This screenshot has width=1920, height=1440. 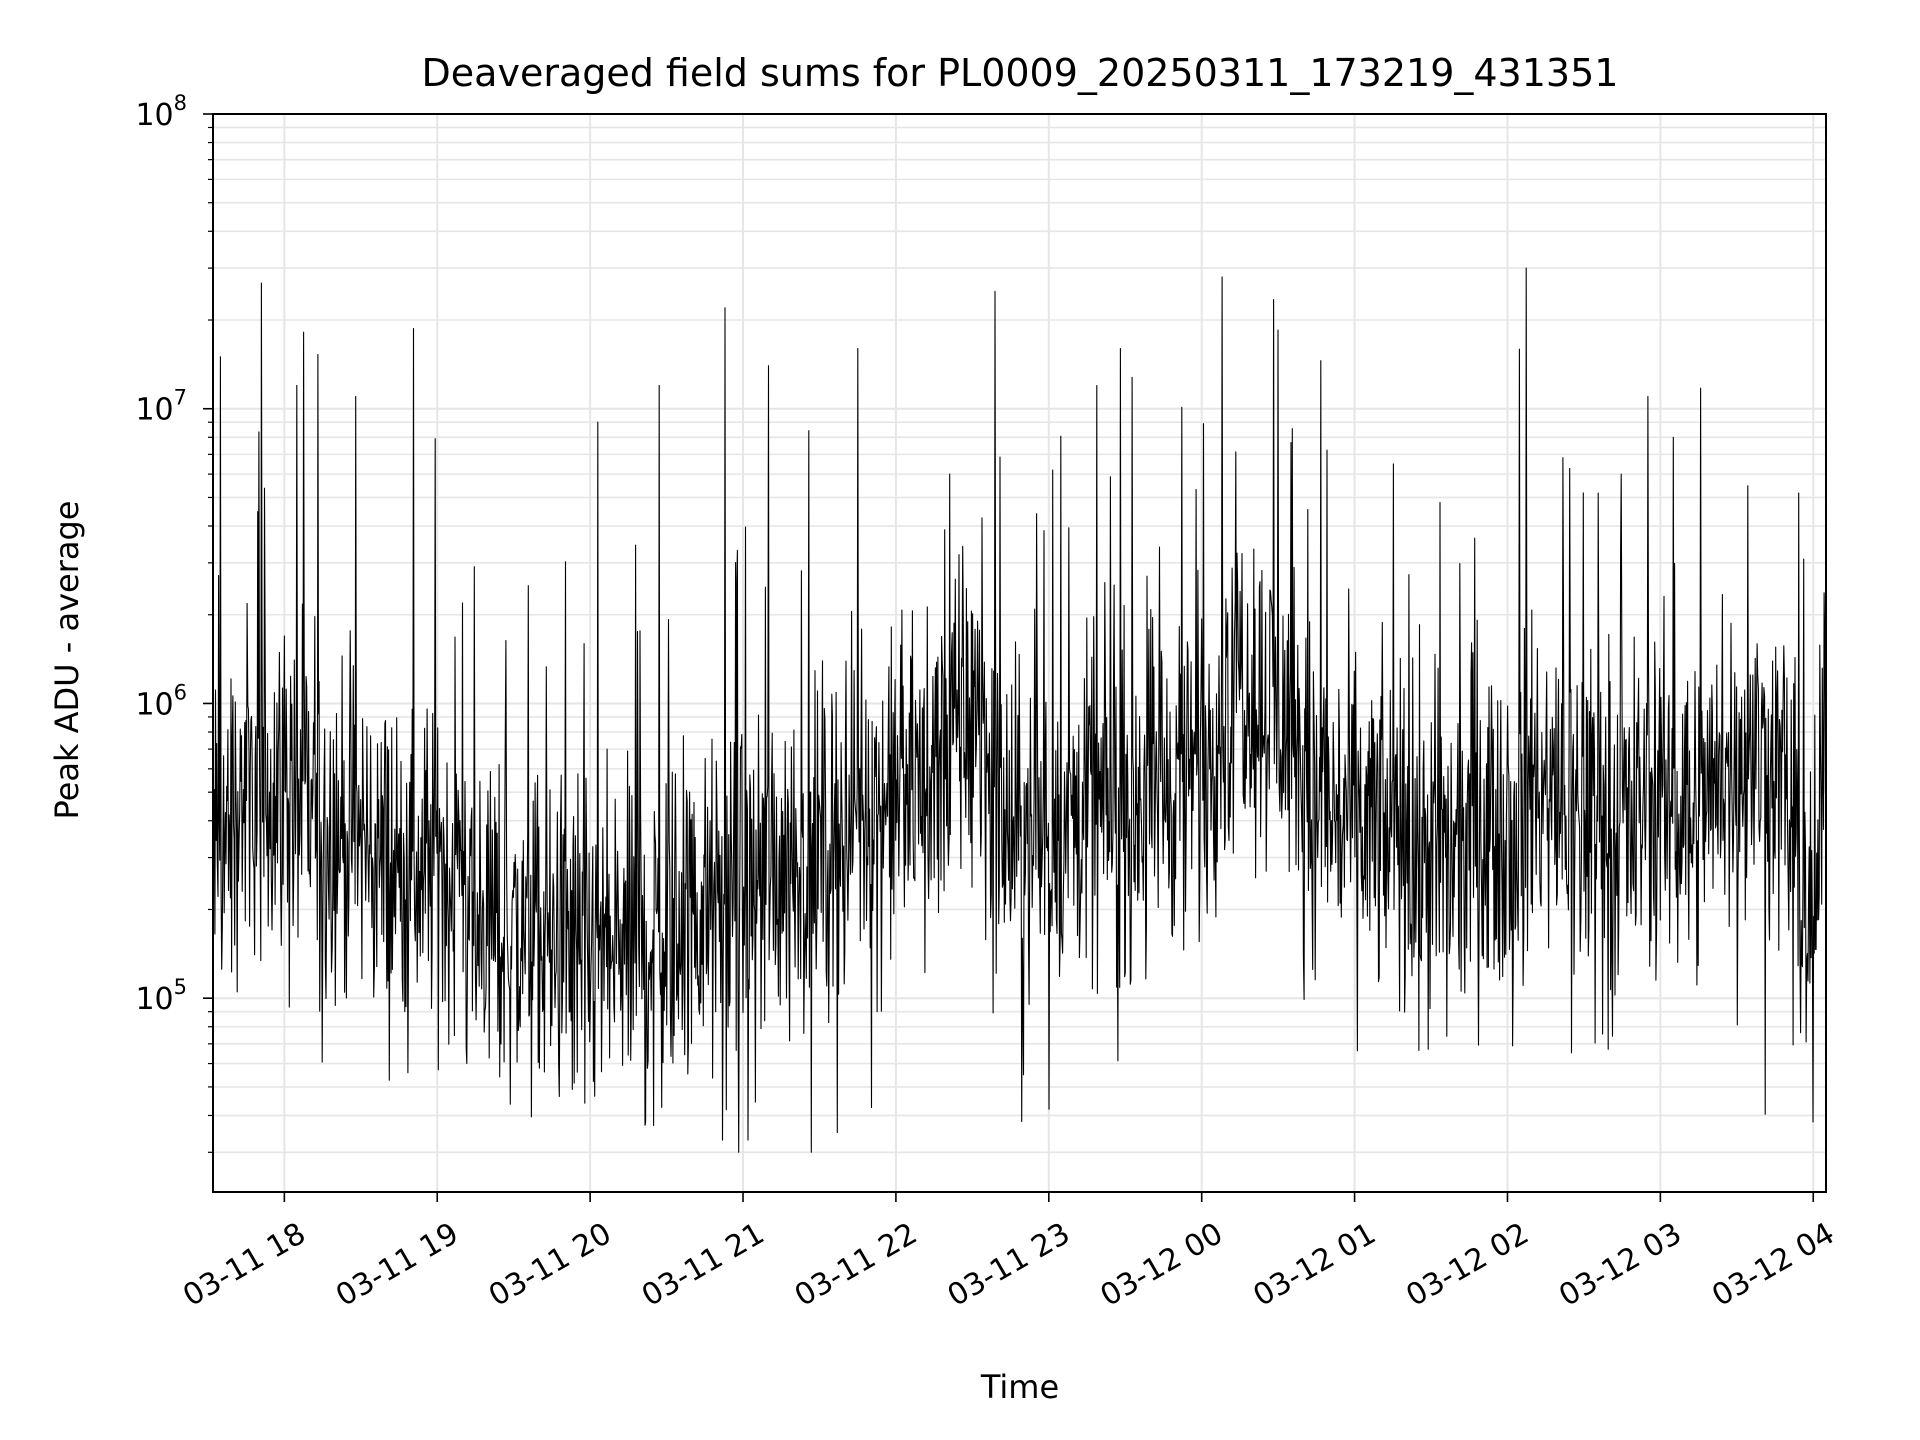 What do you see at coordinates (1019, 1387) in the screenshot?
I see `x-axis-title: Time` at bounding box center [1019, 1387].